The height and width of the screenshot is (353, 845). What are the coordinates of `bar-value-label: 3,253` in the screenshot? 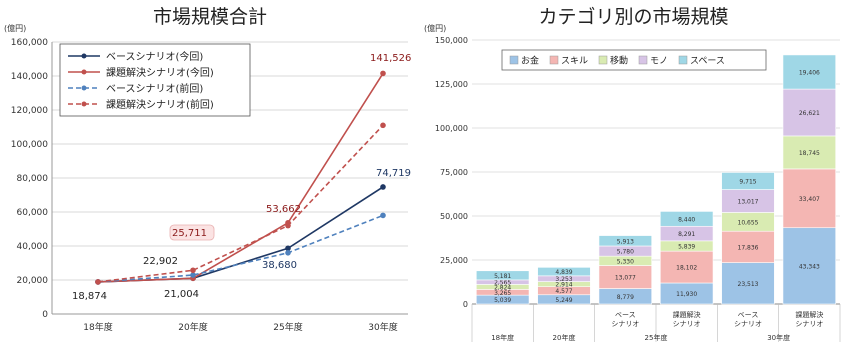 It's located at (563, 279).